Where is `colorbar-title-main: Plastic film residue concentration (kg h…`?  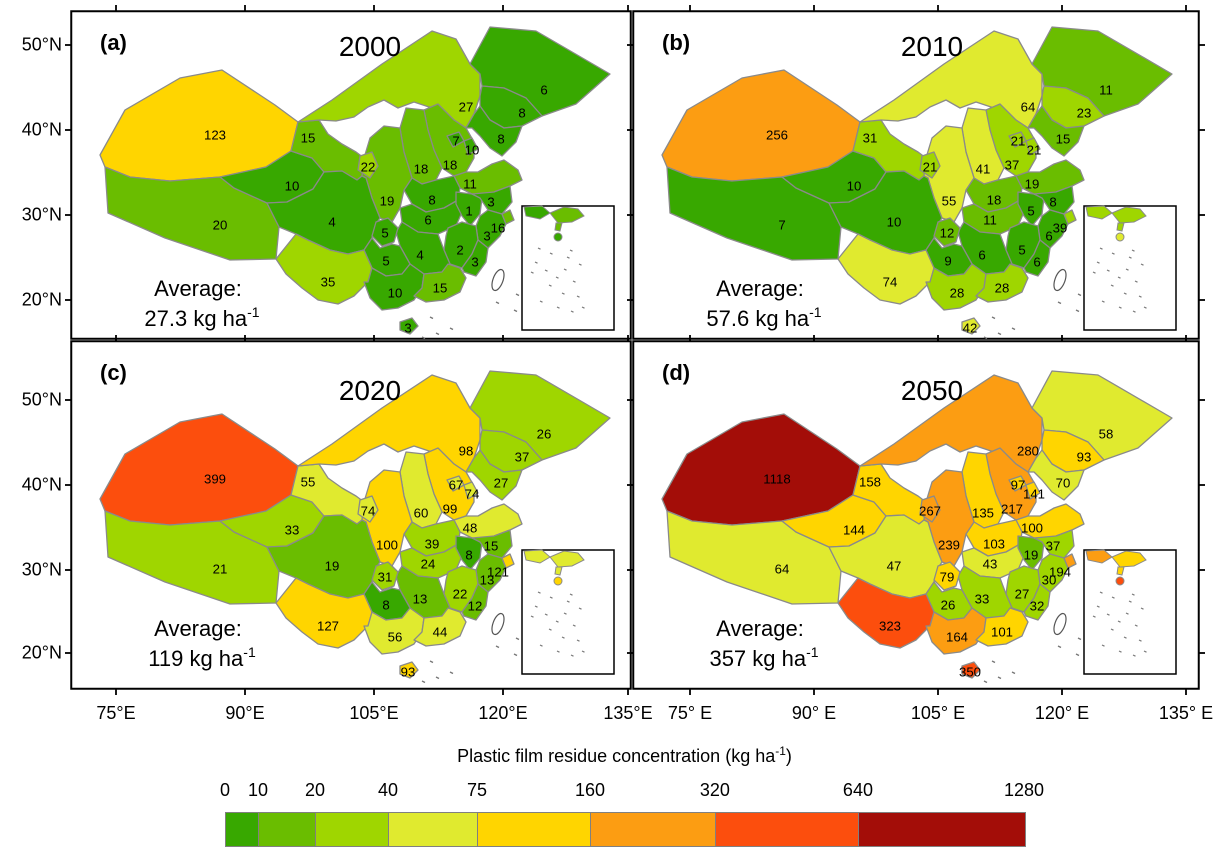
colorbar-title-main: Plastic film residue concentration (kg h… is located at coordinates (616, 756).